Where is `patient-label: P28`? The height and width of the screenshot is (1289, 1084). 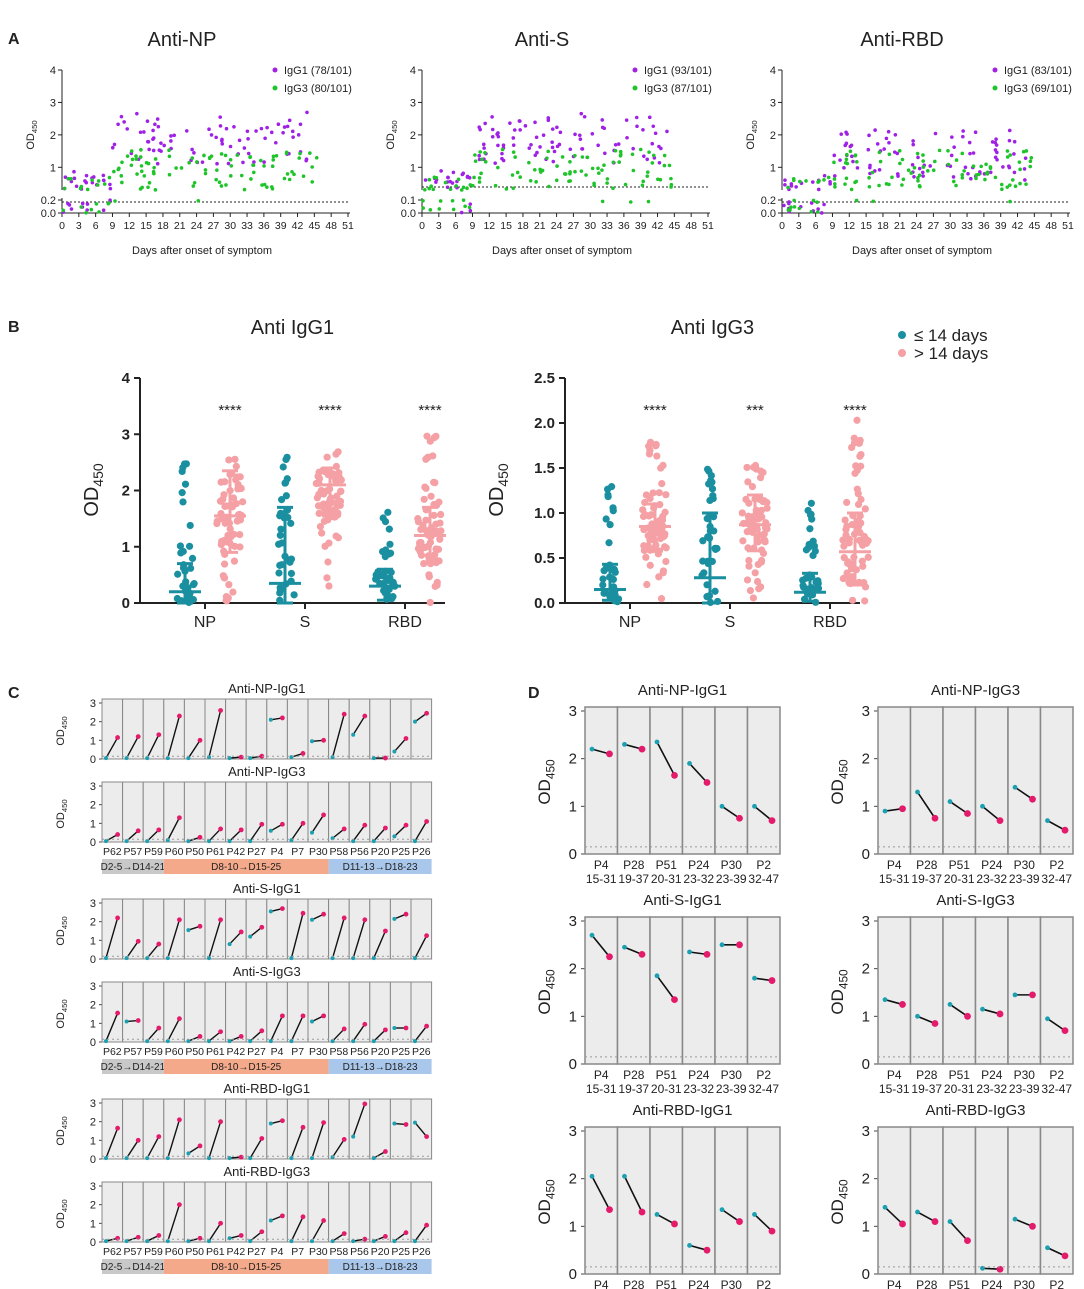 patient-label: P28 is located at coordinates (634, 865).